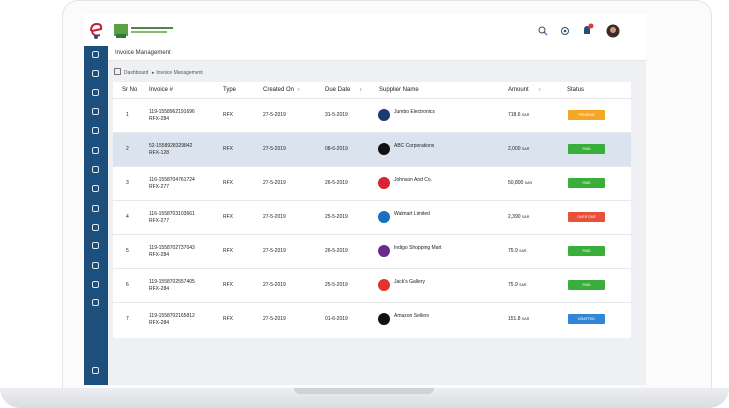 The height and width of the screenshot is (408, 729). Describe the element at coordinates (127, 251) in the screenshot. I see `sr-no: 5` at that location.